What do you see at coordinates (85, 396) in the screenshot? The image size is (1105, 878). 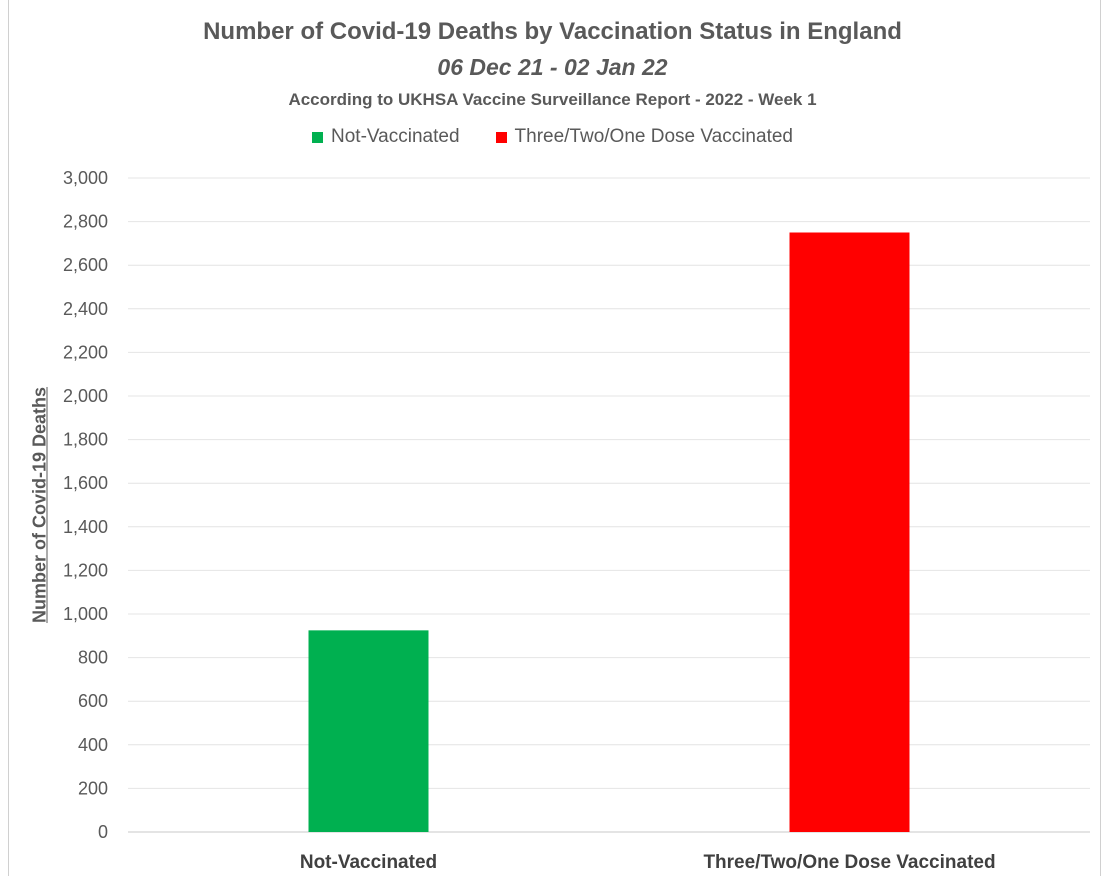 I see `y-tick-label: 2,000` at bounding box center [85, 396].